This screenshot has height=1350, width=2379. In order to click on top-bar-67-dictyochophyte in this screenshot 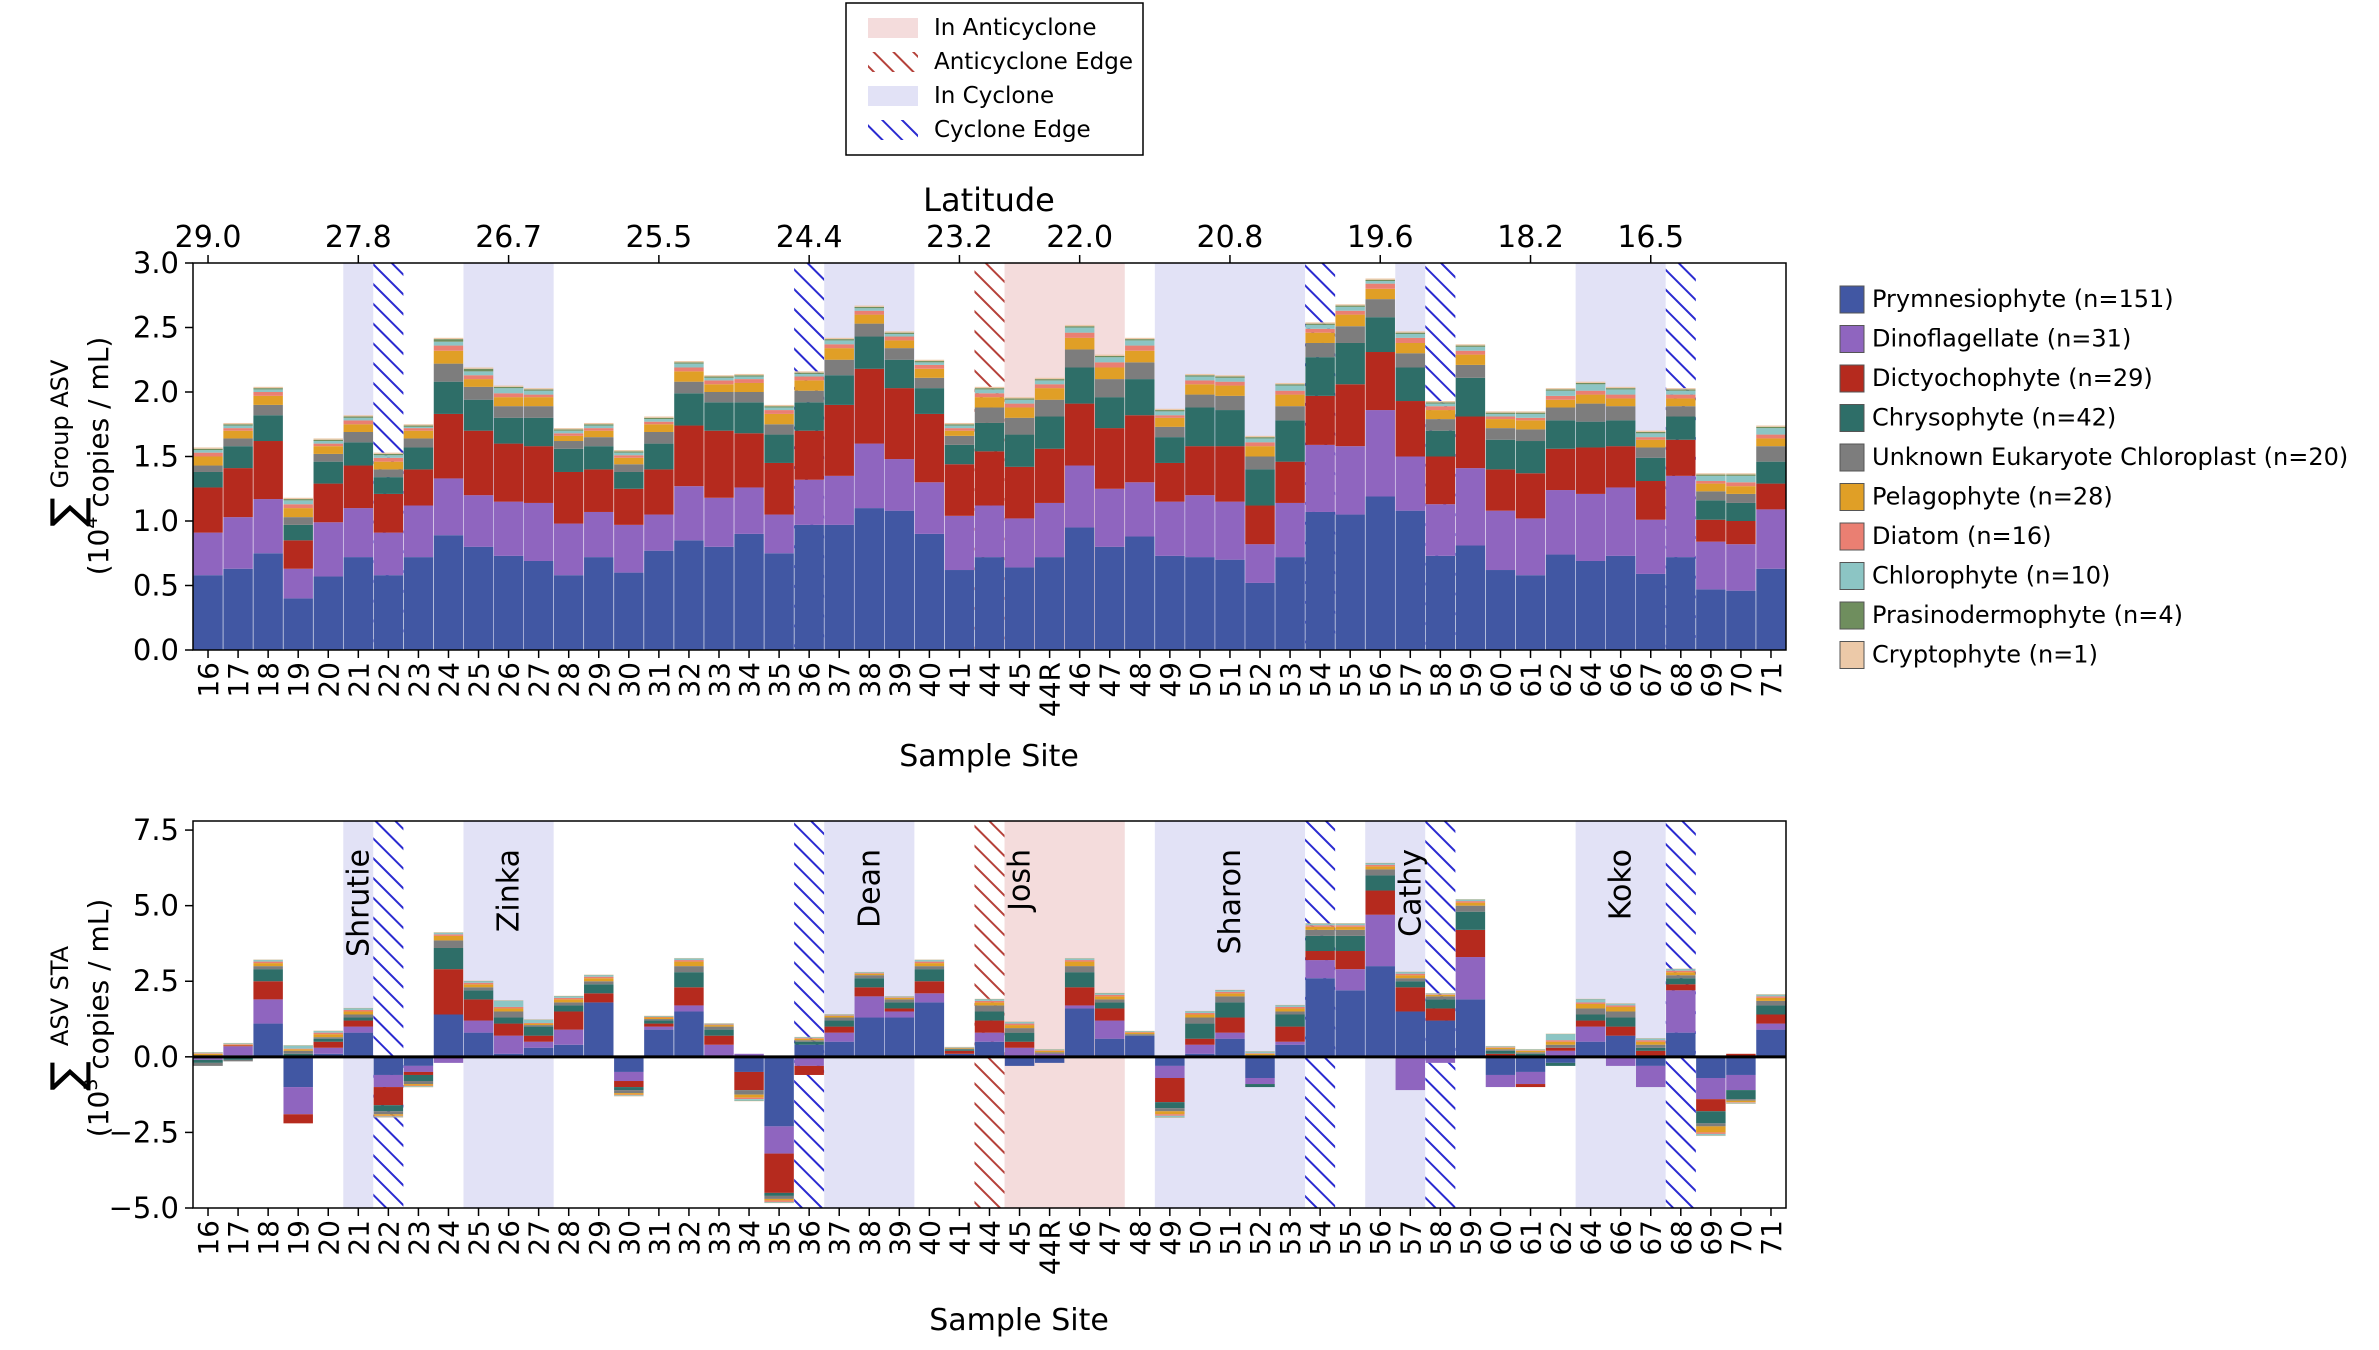, I will do `click(1651, 500)`.